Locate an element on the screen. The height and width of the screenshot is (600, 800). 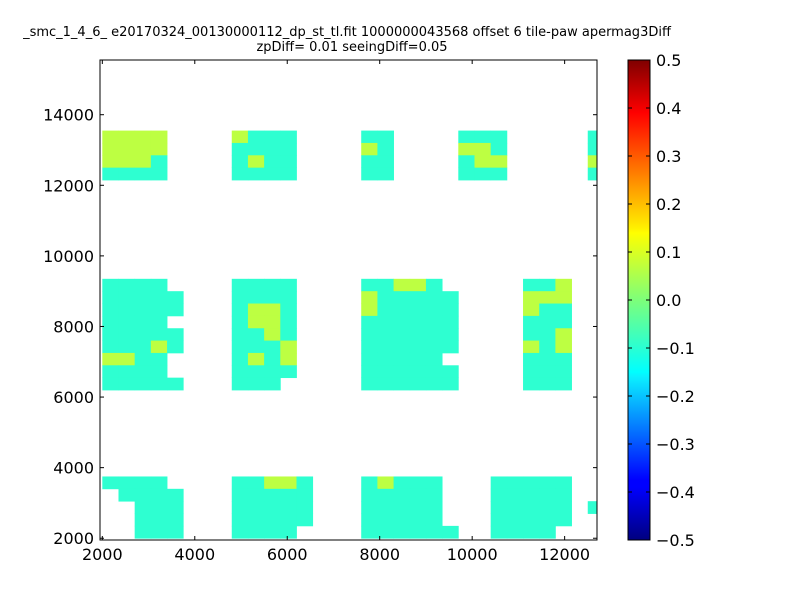
y-tick-label: 12000 is located at coordinates (68, 185).